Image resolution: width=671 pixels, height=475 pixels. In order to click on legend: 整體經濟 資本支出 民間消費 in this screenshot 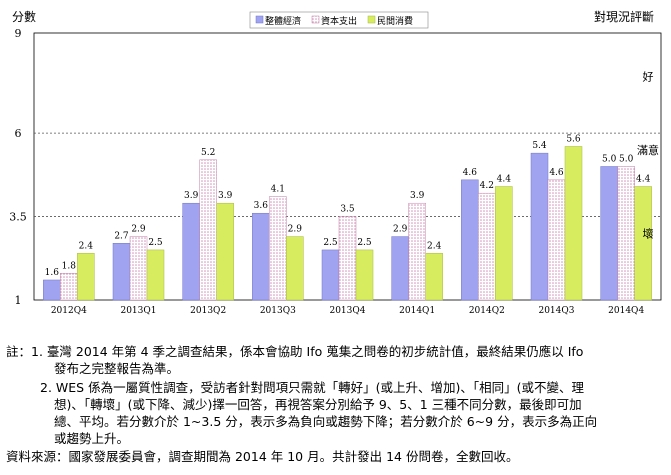, I will do `click(339, 20)`.